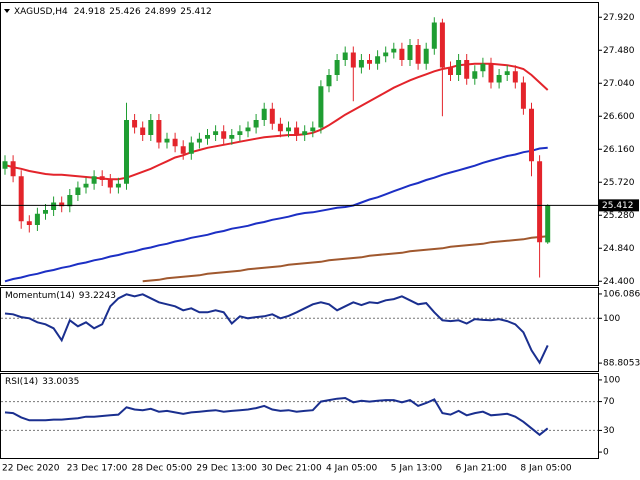  Describe the element at coordinates (619, 216) in the screenshot. I see `y-tick-label: 25.280` at that location.